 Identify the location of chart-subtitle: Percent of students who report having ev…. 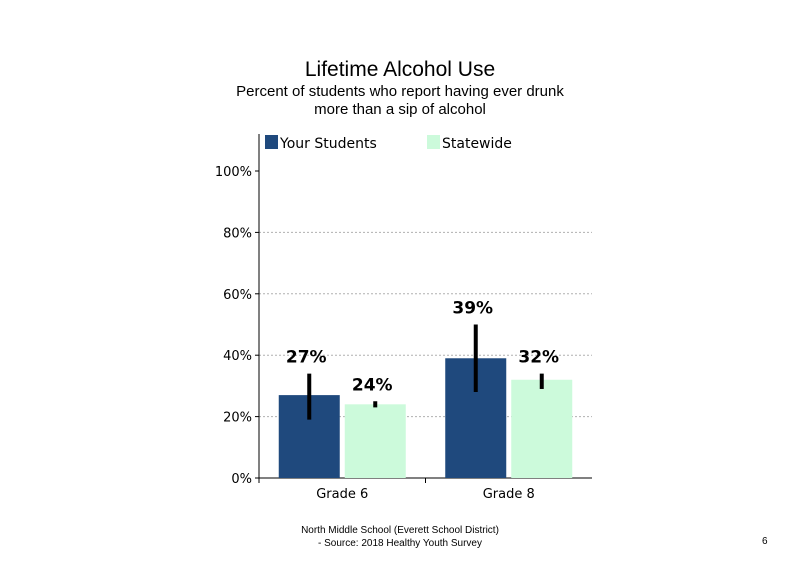
(400, 101).